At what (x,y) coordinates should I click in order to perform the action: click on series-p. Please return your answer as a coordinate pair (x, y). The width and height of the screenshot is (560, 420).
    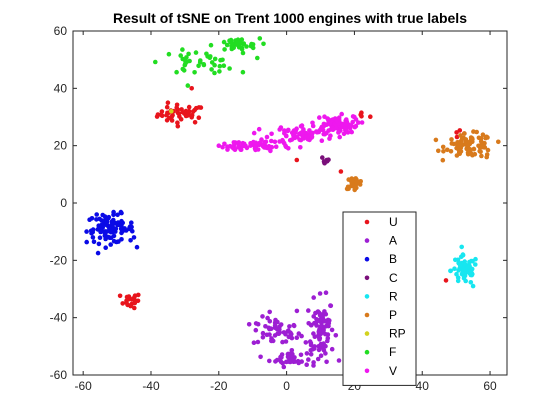
    Looking at the image, I should click on (422, 161).